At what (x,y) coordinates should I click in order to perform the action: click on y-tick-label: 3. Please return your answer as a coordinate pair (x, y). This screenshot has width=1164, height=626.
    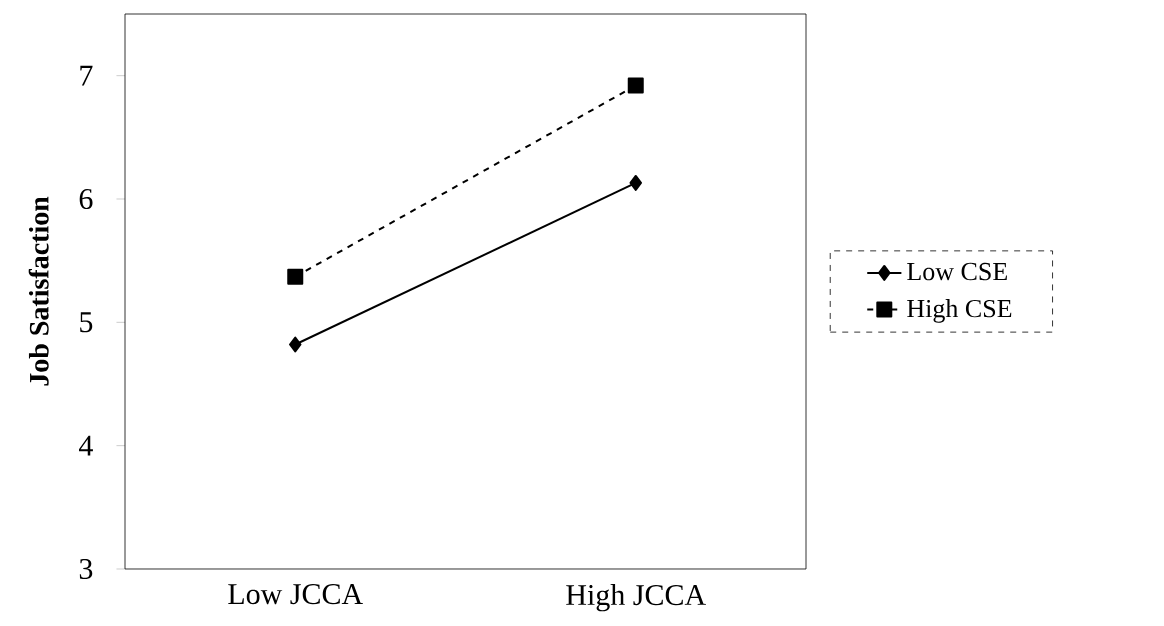
    Looking at the image, I should click on (86, 569).